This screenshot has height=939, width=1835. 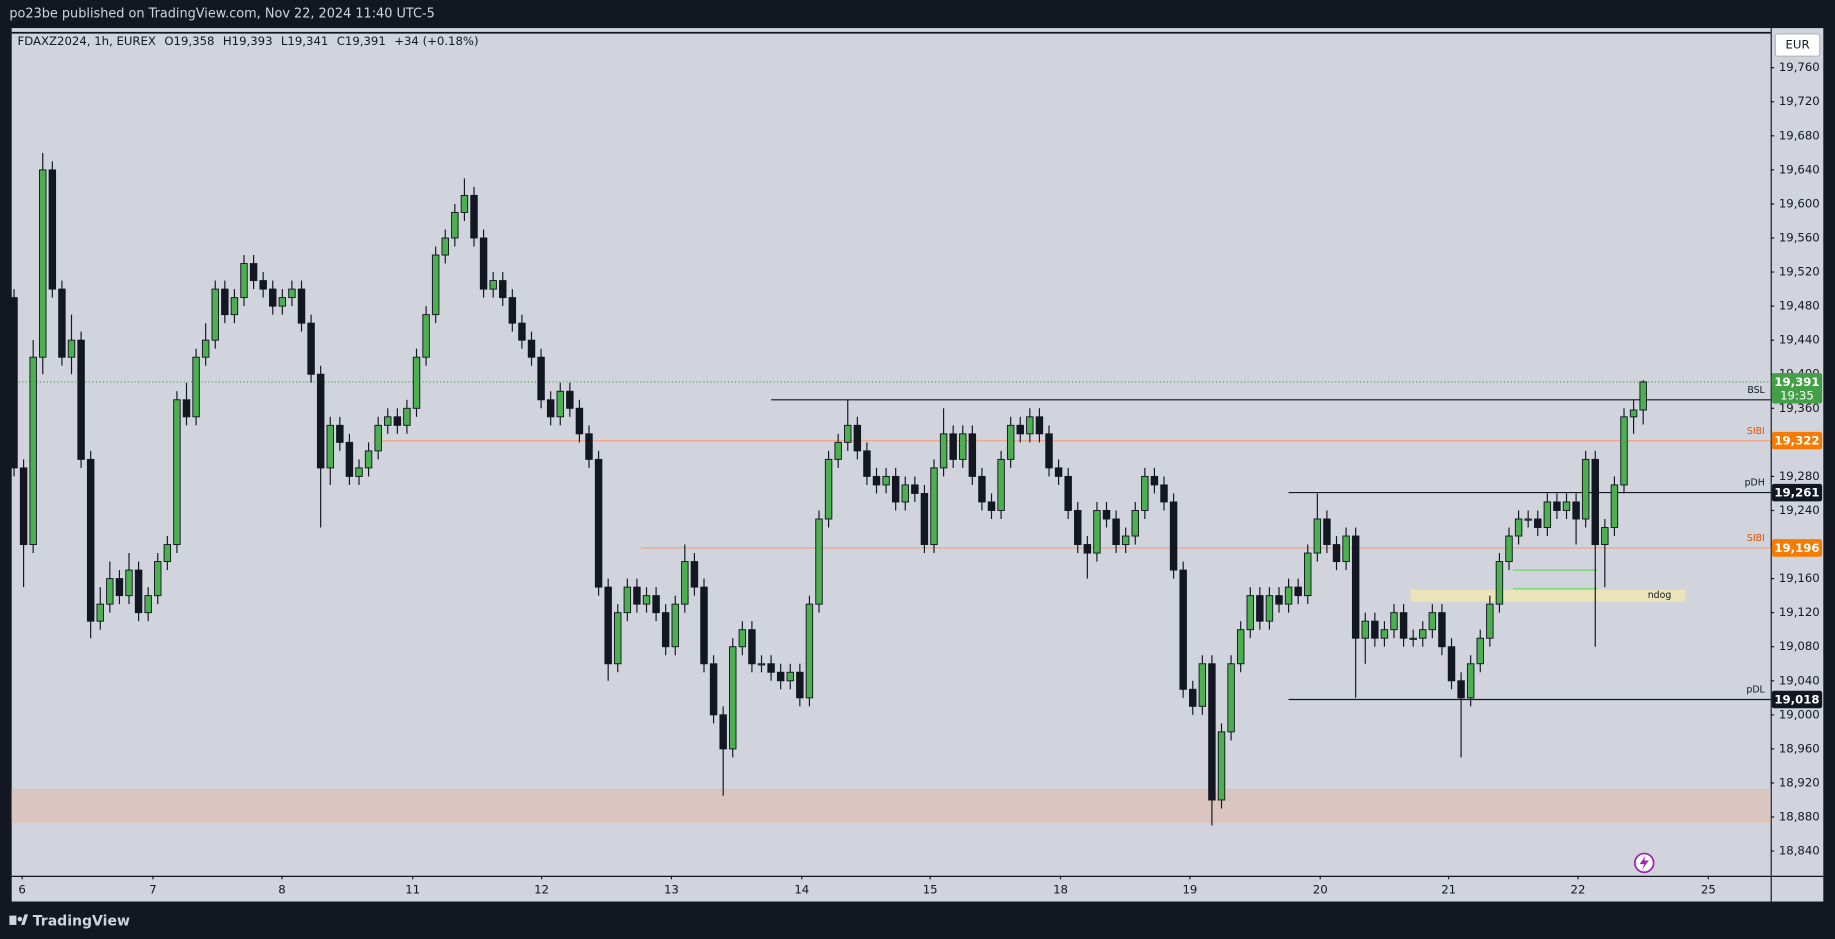 I want to click on lightning-button, so click(x=1644, y=863).